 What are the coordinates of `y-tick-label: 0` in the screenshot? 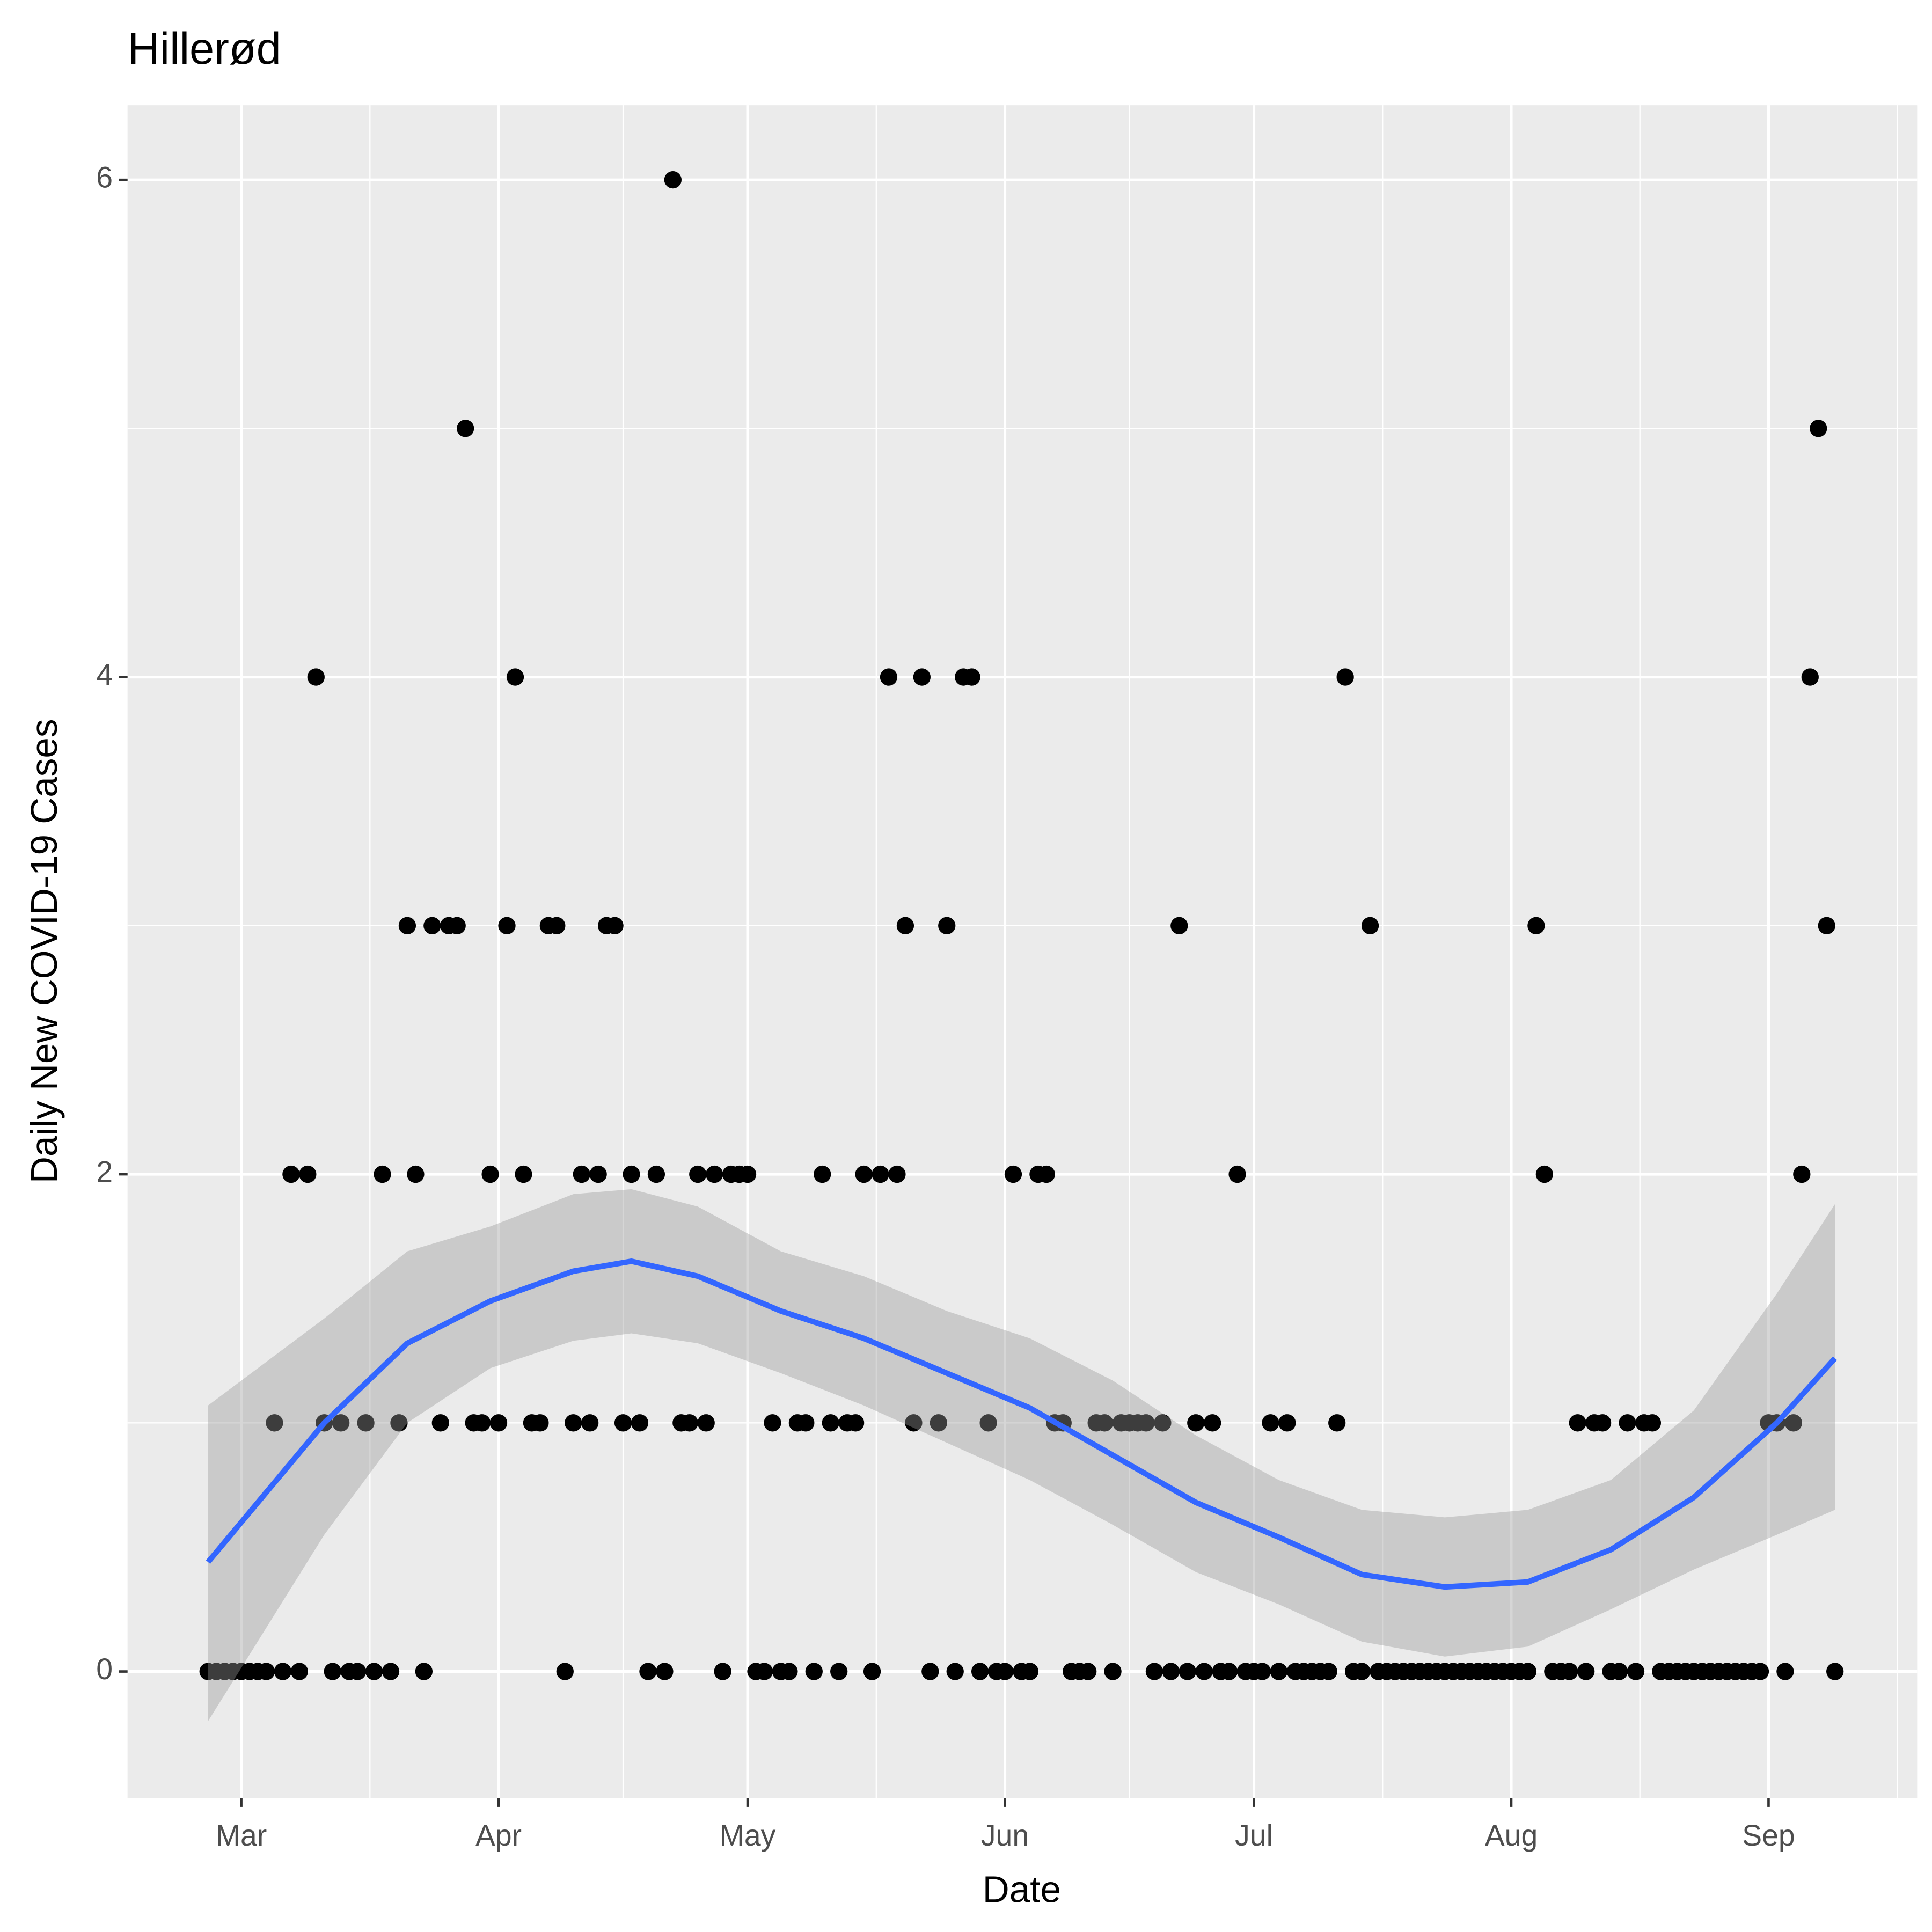 It's located at (104, 1669).